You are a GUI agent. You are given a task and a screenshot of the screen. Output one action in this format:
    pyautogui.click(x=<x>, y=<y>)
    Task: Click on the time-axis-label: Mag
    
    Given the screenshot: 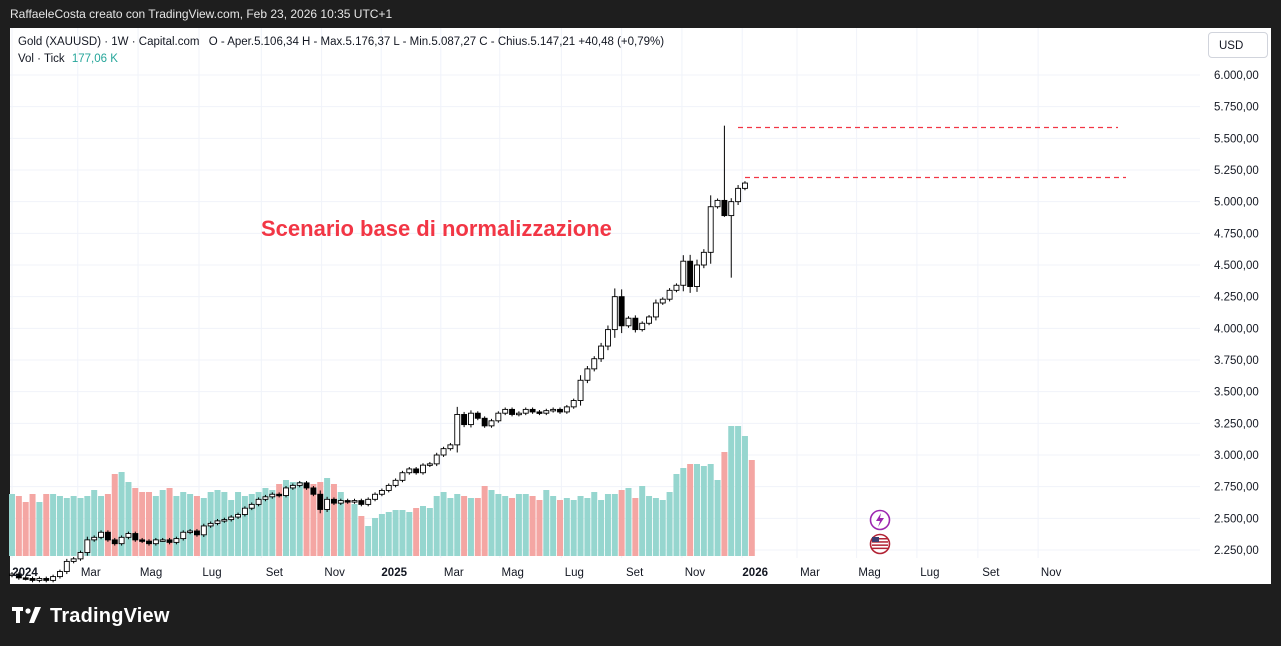 What is the action you would take?
    pyautogui.click(x=513, y=573)
    